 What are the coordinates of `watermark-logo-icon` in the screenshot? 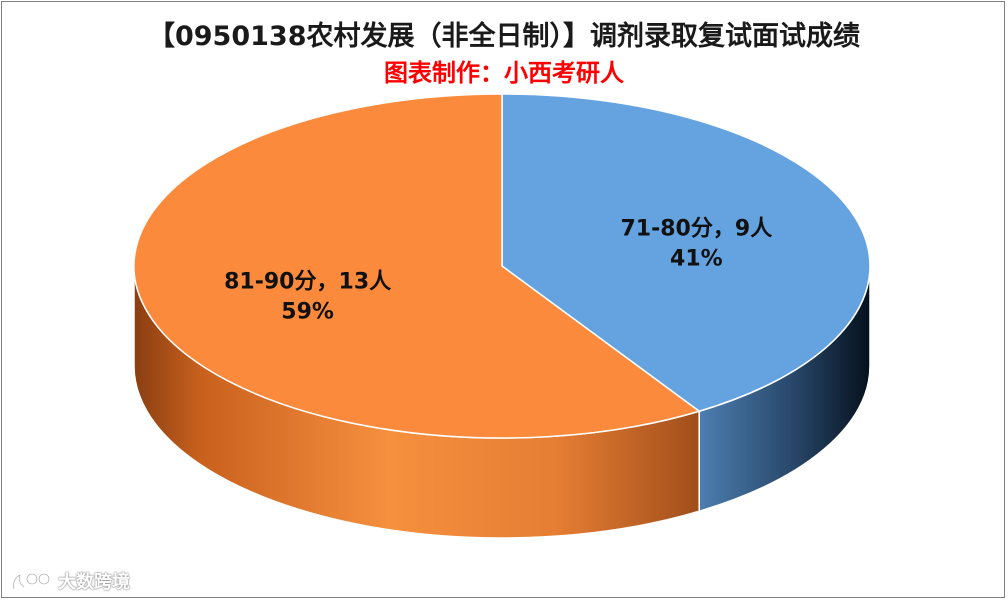 It's located at (31, 581).